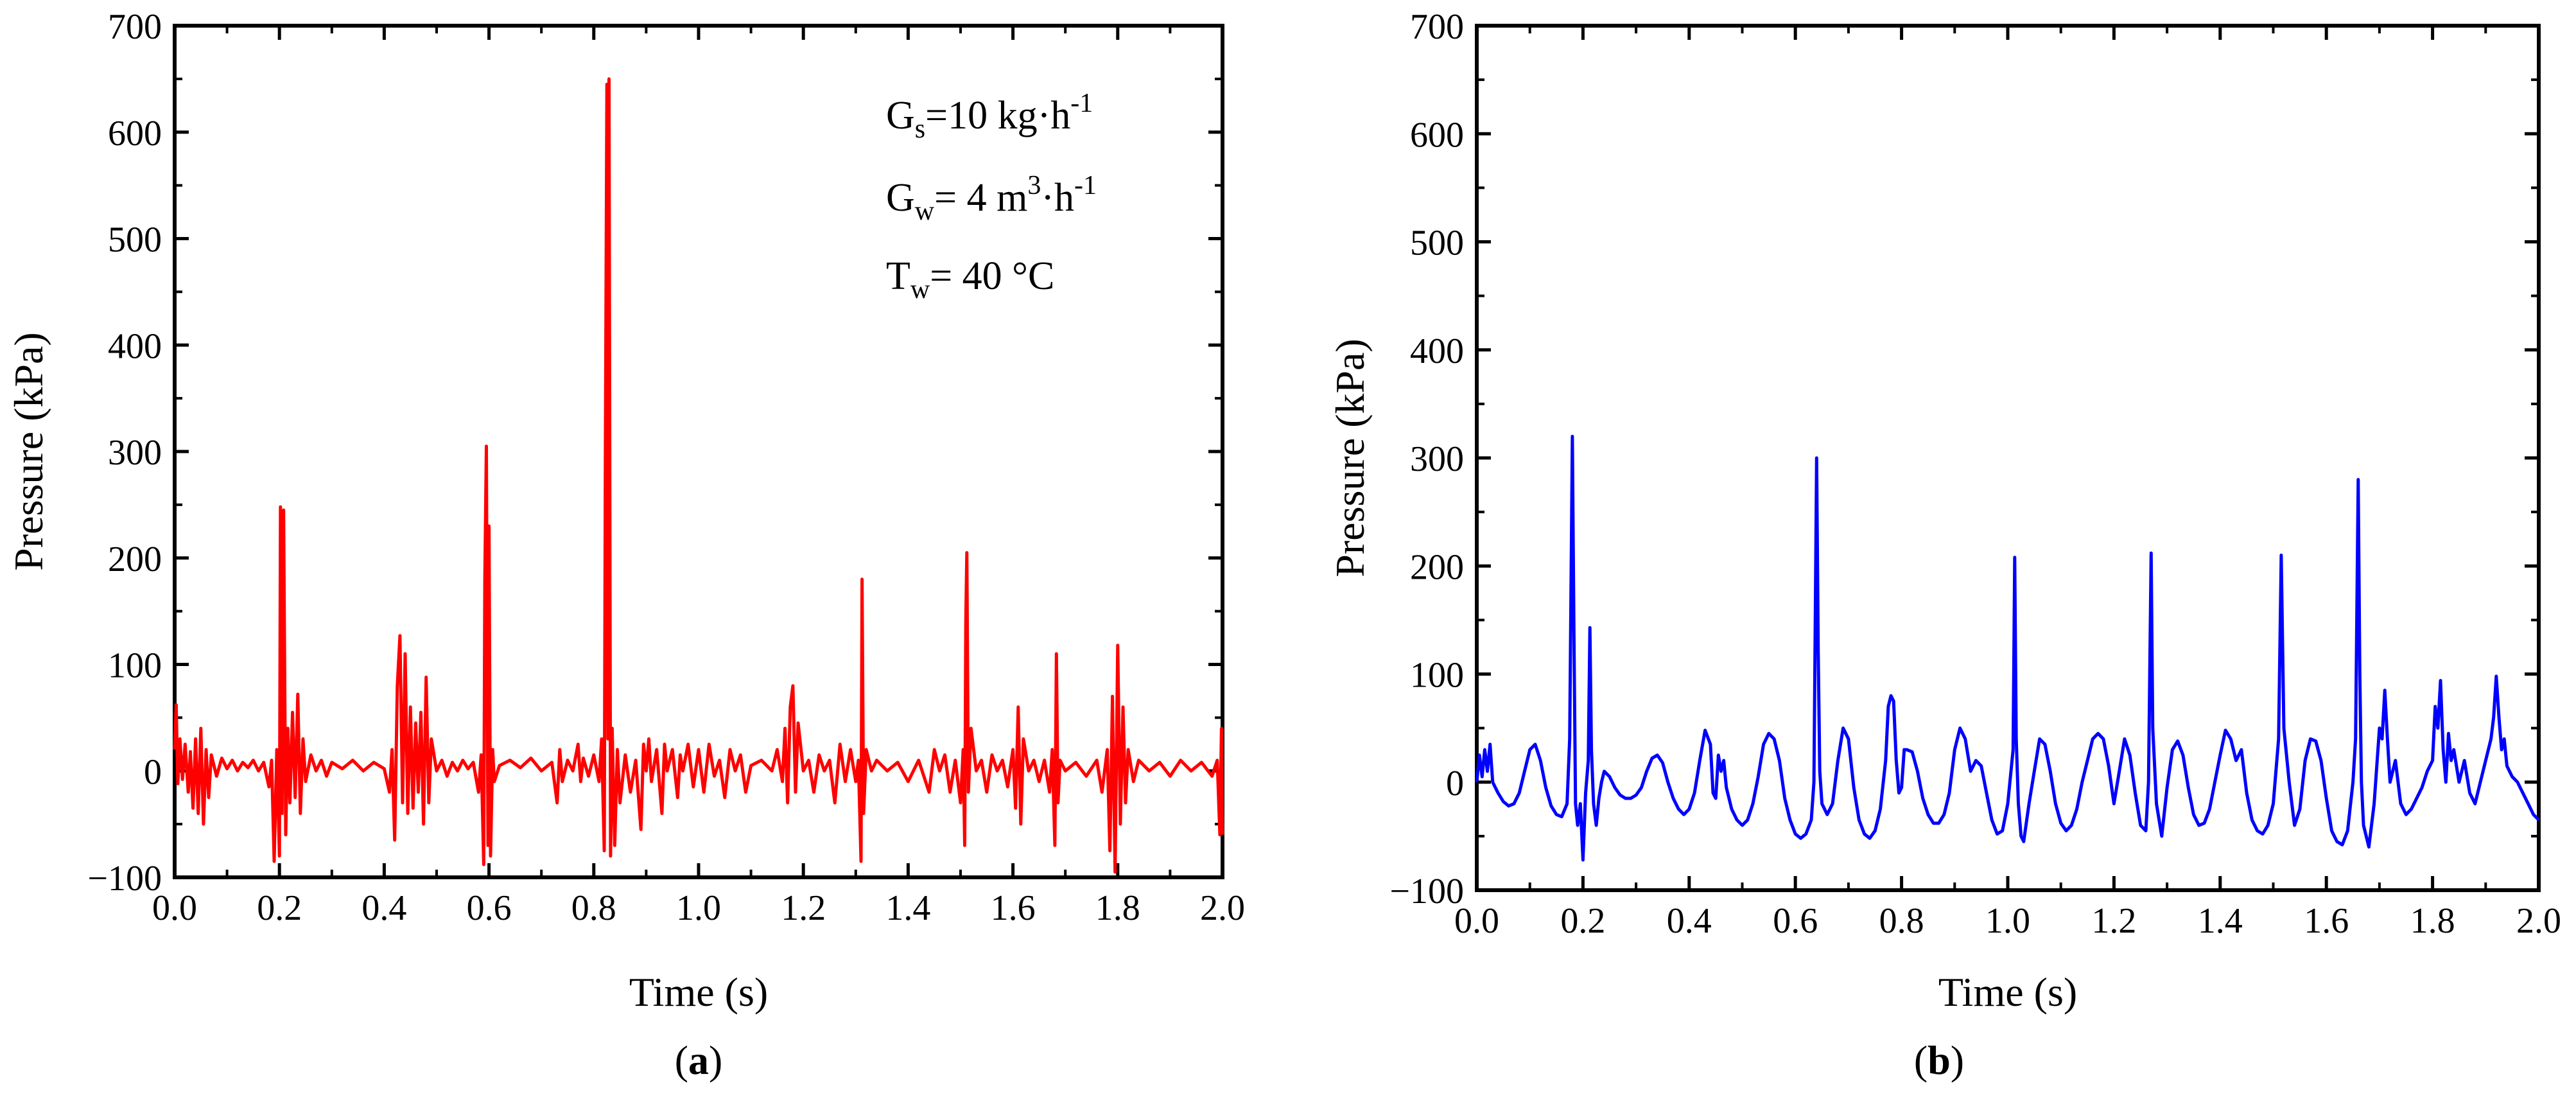  What do you see at coordinates (135, 27) in the screenshot?
I see `y-tick-label-a: 700` at bounding box center [135, 27].